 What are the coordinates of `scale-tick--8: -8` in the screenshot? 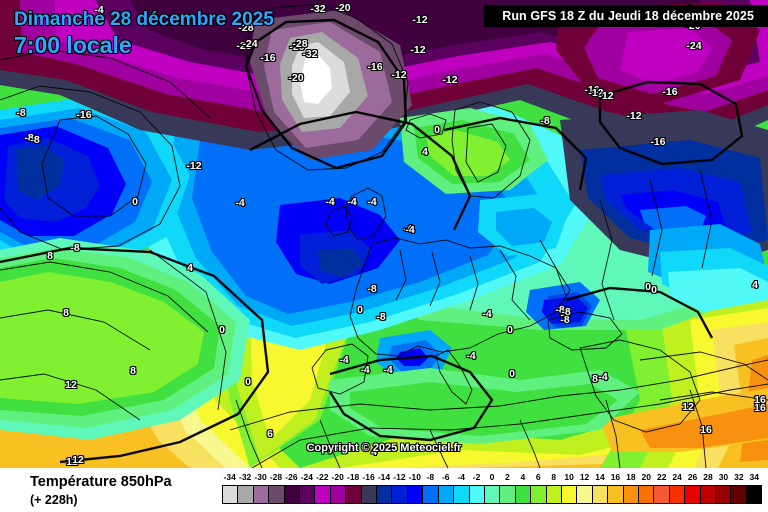 It's located at (430, 477).